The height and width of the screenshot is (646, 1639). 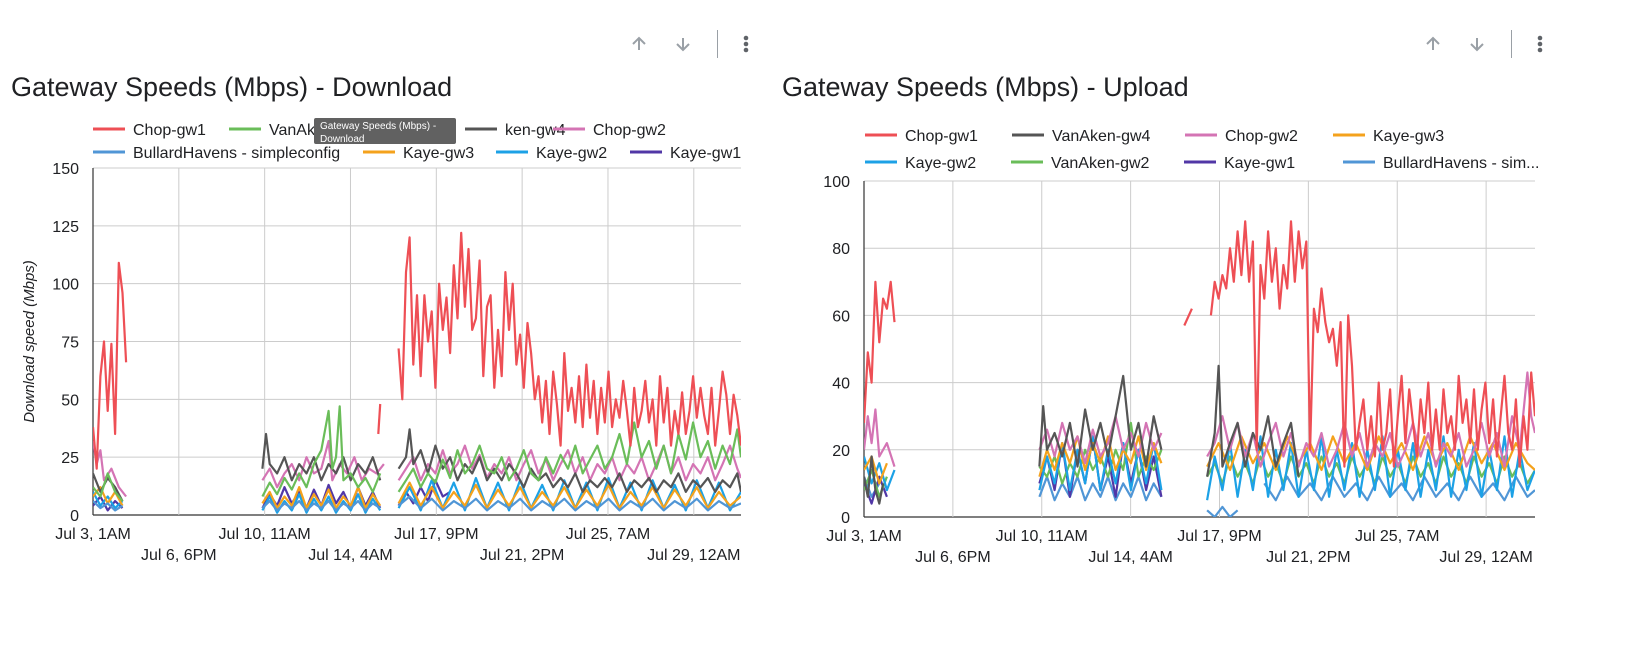 I want to click on upload-chart-toolbar, so click(x=1483, y=44).